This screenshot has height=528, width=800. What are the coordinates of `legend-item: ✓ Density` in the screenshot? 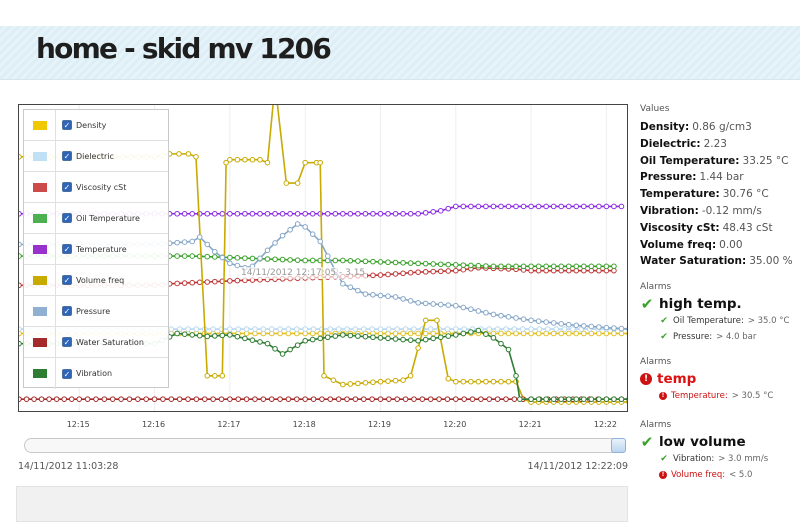 It's located at (96, 125).